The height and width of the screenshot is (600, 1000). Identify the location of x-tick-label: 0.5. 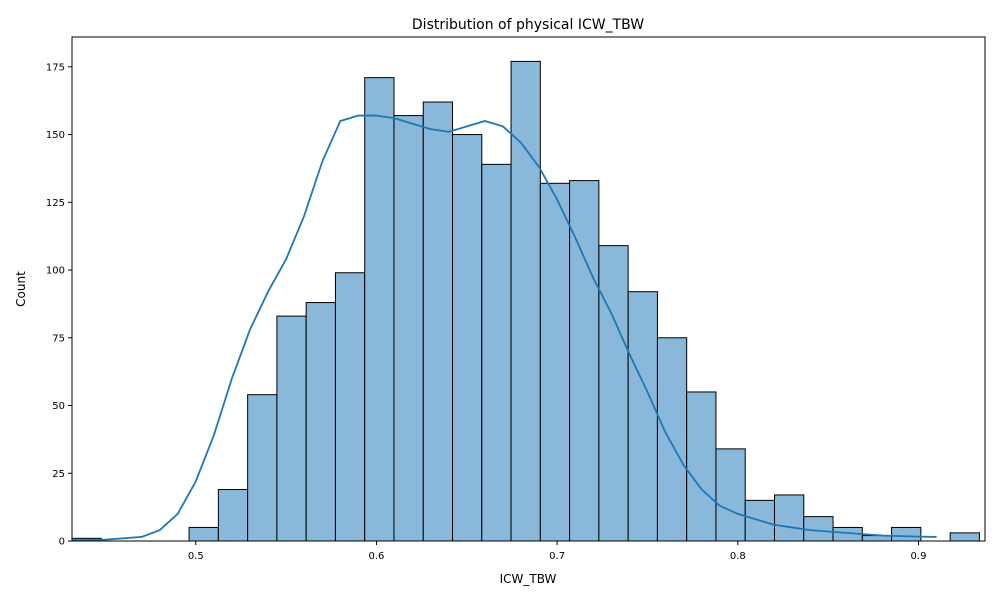
(196, 556).